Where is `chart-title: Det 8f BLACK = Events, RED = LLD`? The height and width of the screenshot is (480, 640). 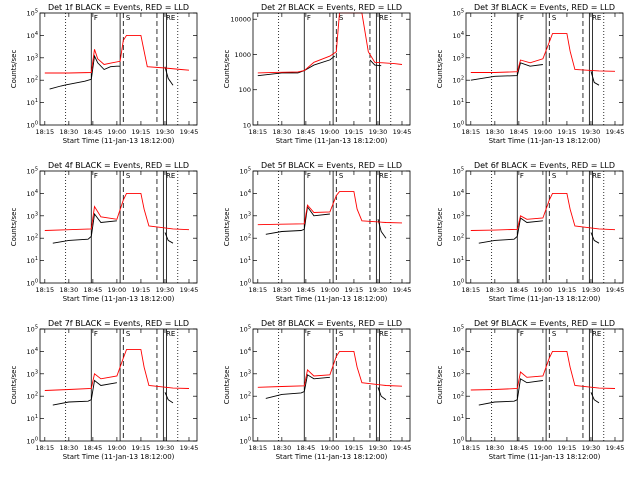 chart-title: Det 8f BLACK = Events, RED = LLD is located at coordinates (331, 323).